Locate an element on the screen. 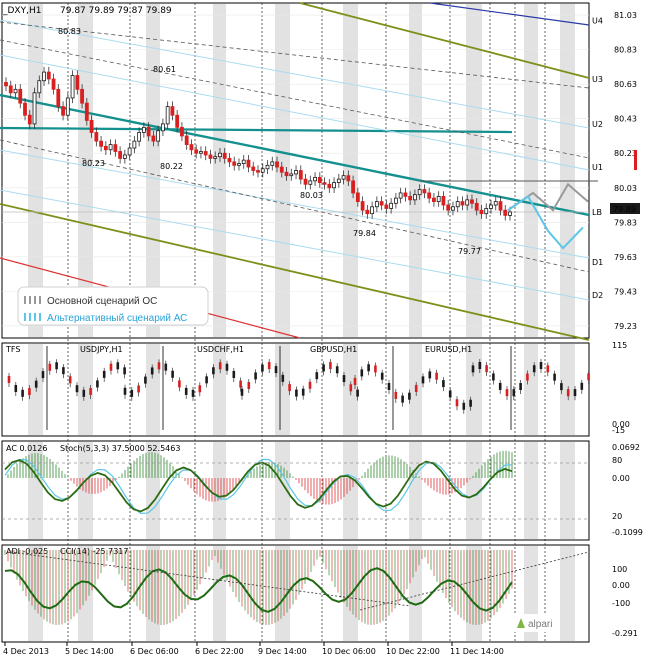 The image size is (650, 660). tfs-pair-label: GBPUSD,H1 is located at coordinates (333, 349).